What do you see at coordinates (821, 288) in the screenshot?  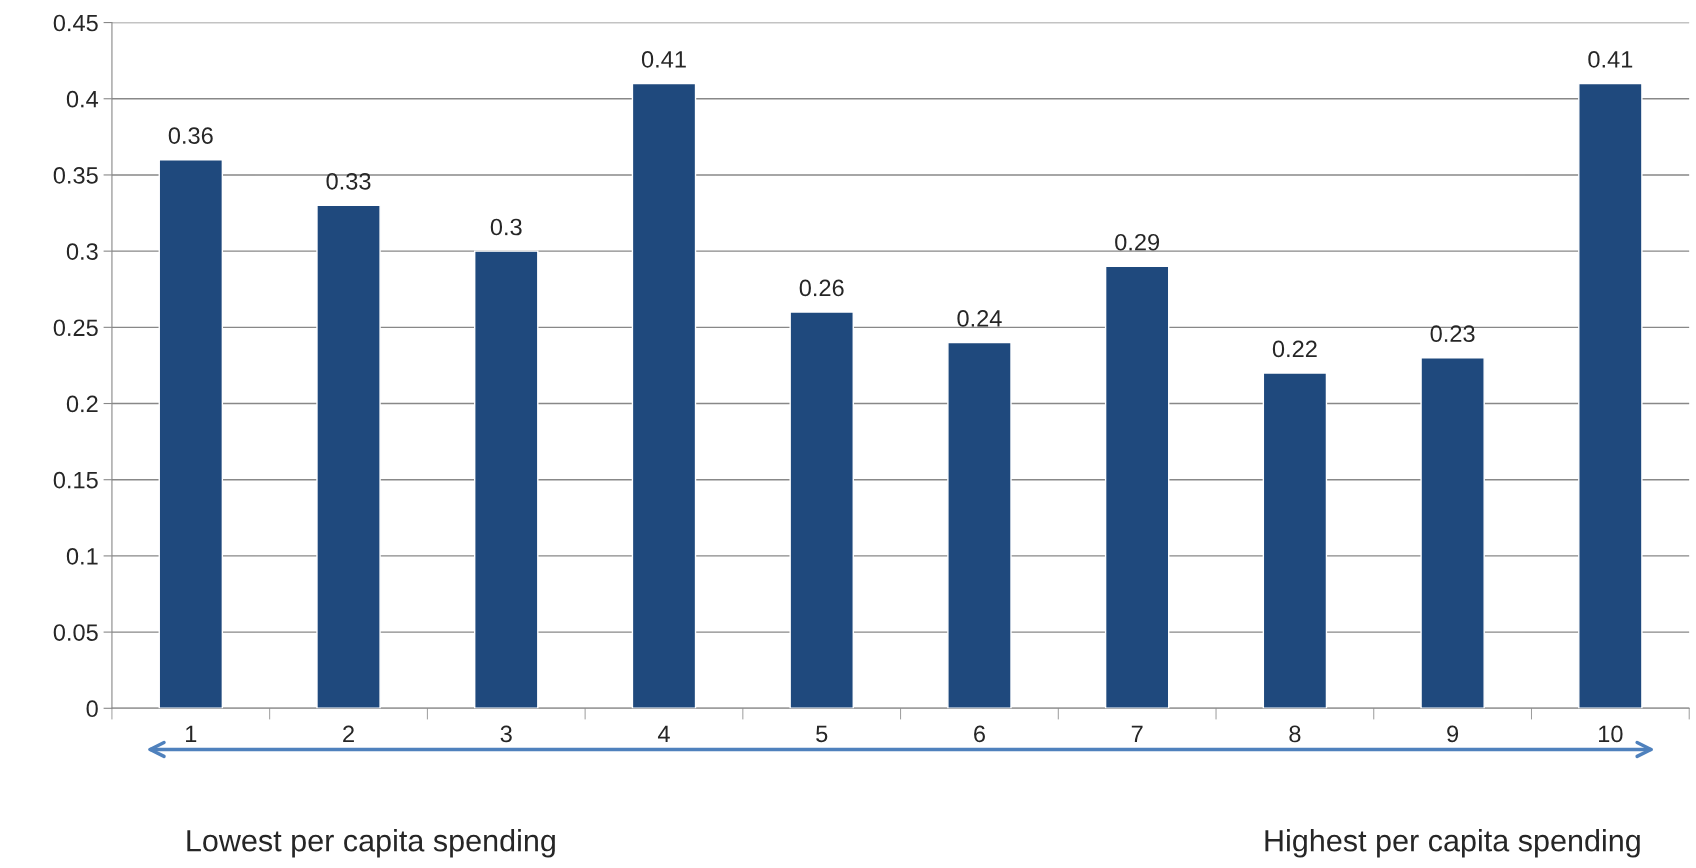 I see `data-label: 0.26` at bounding box center [821, 288].